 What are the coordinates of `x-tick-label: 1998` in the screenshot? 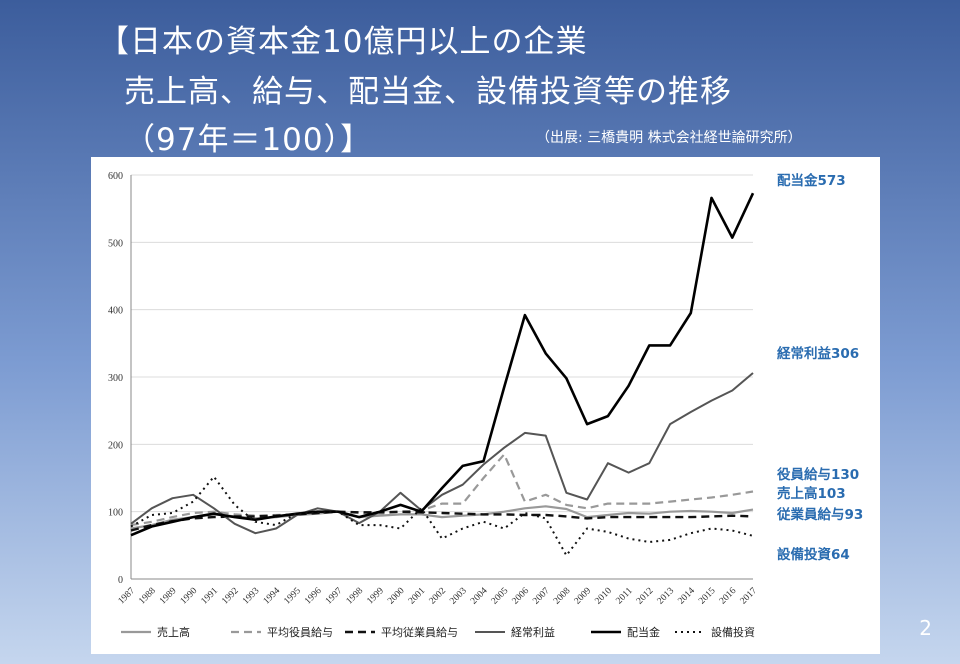 It's located at (355, 596).